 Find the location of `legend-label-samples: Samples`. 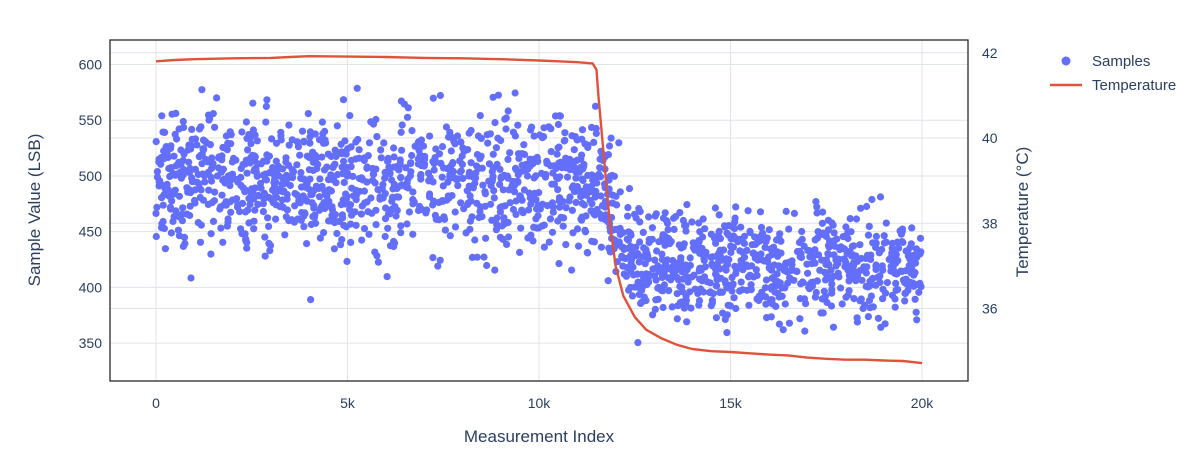

legend-label-samples: Samples is located at coordinates (1121, 61).